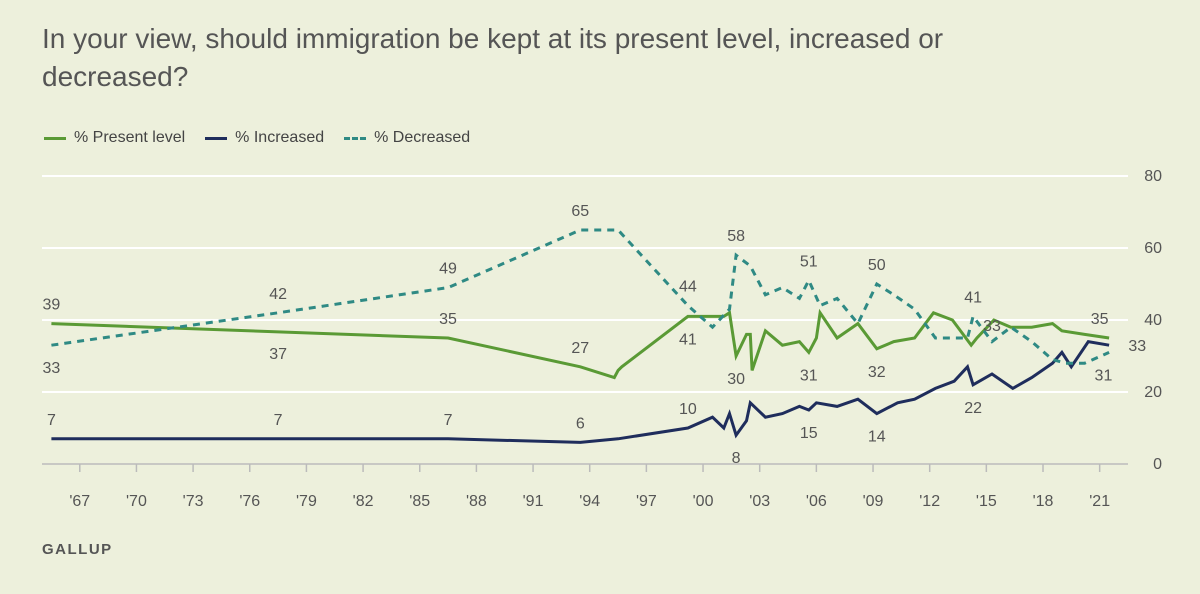 The height and width of the screenshot is (594, 1200). Describe the element at coordinates (816, 501) in the screenshot. I see `x-tick-label-'06: '06` at that location.